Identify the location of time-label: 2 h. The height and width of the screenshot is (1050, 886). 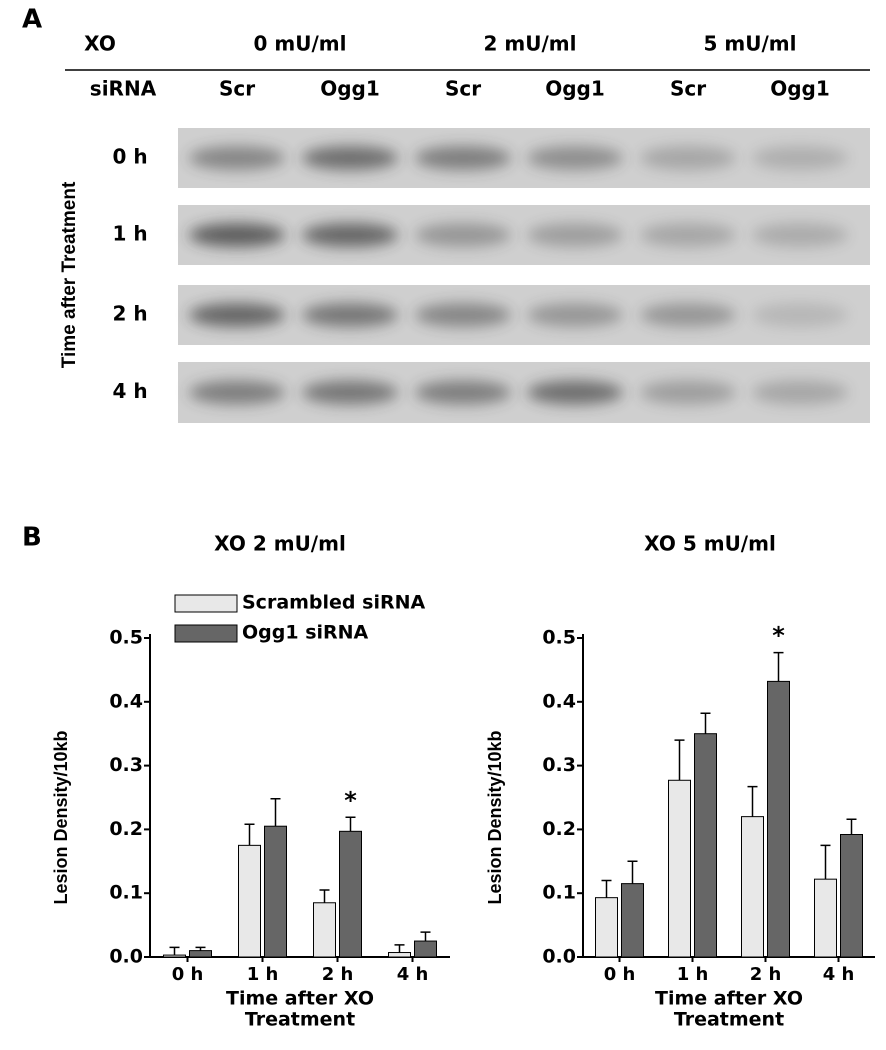
(129, 314).